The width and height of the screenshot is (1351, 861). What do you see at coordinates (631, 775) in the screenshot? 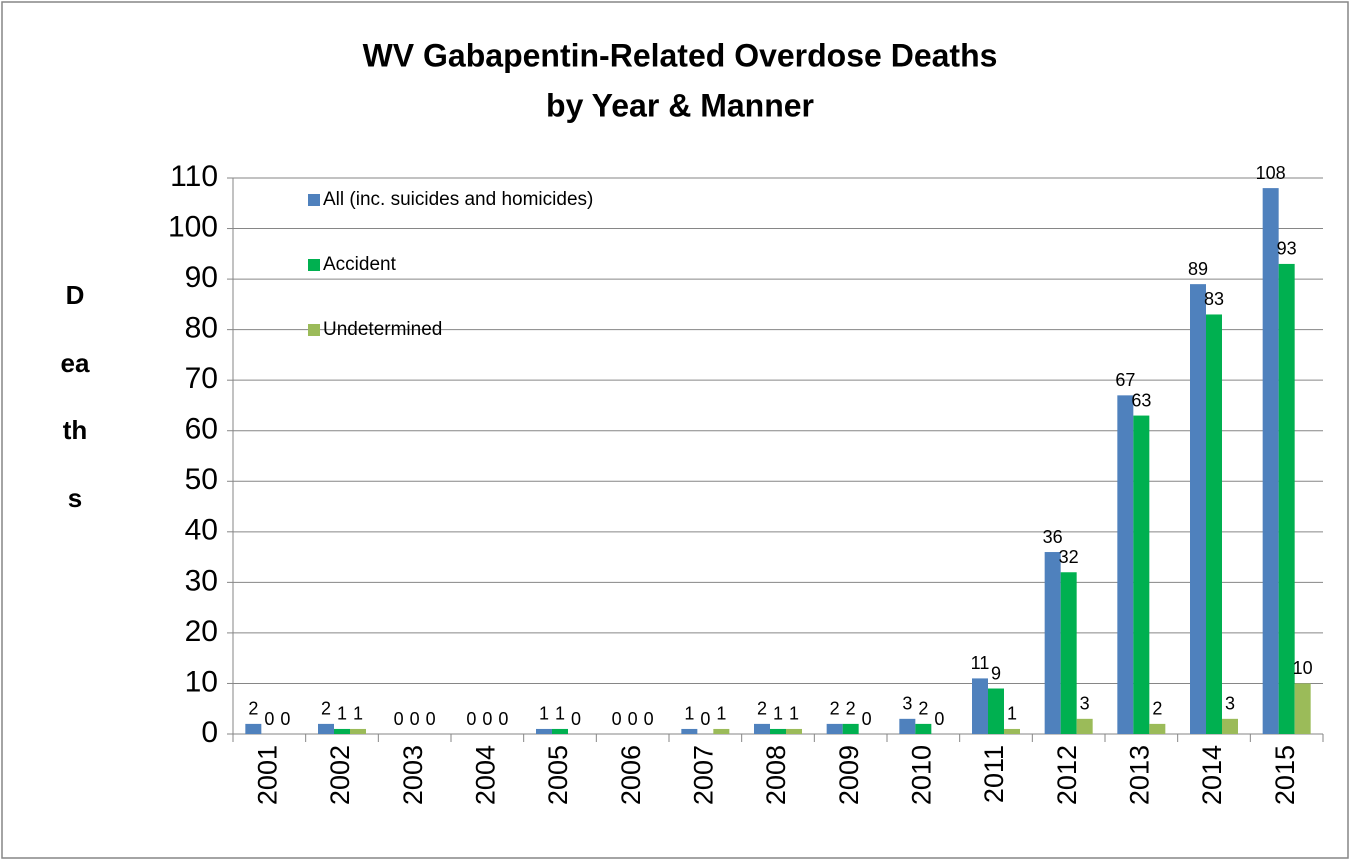
I see `x-tick-label: 2006` at bounding box center [631, 775].